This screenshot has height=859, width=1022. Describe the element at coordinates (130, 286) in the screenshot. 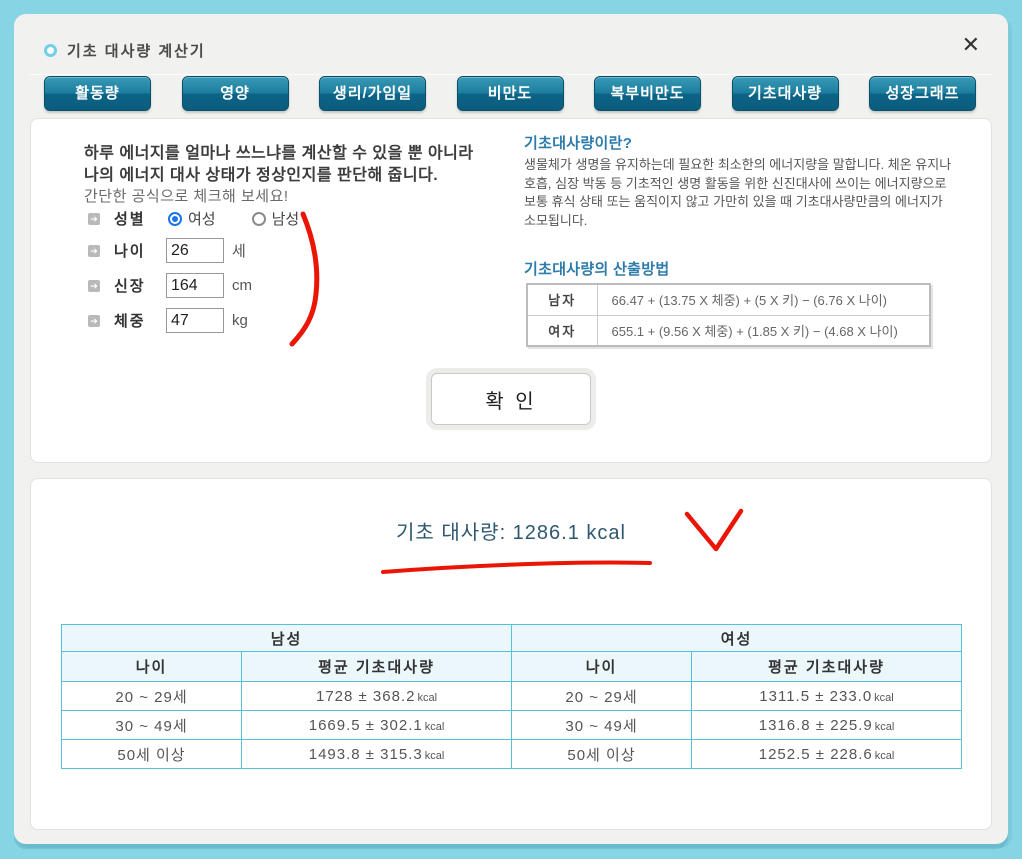

I see `height-label: 신장` at that location.